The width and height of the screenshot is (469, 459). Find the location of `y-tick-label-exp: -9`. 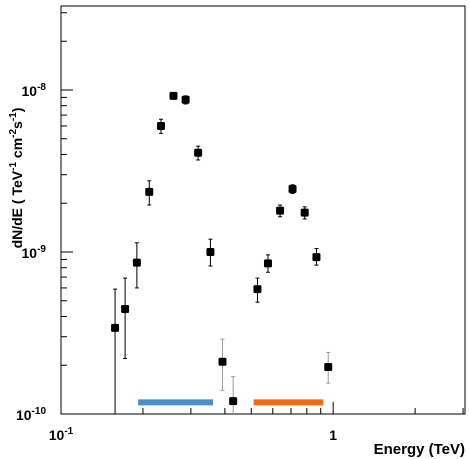

y-tick-label-exp: -9 is located at coordinates (41, 249).